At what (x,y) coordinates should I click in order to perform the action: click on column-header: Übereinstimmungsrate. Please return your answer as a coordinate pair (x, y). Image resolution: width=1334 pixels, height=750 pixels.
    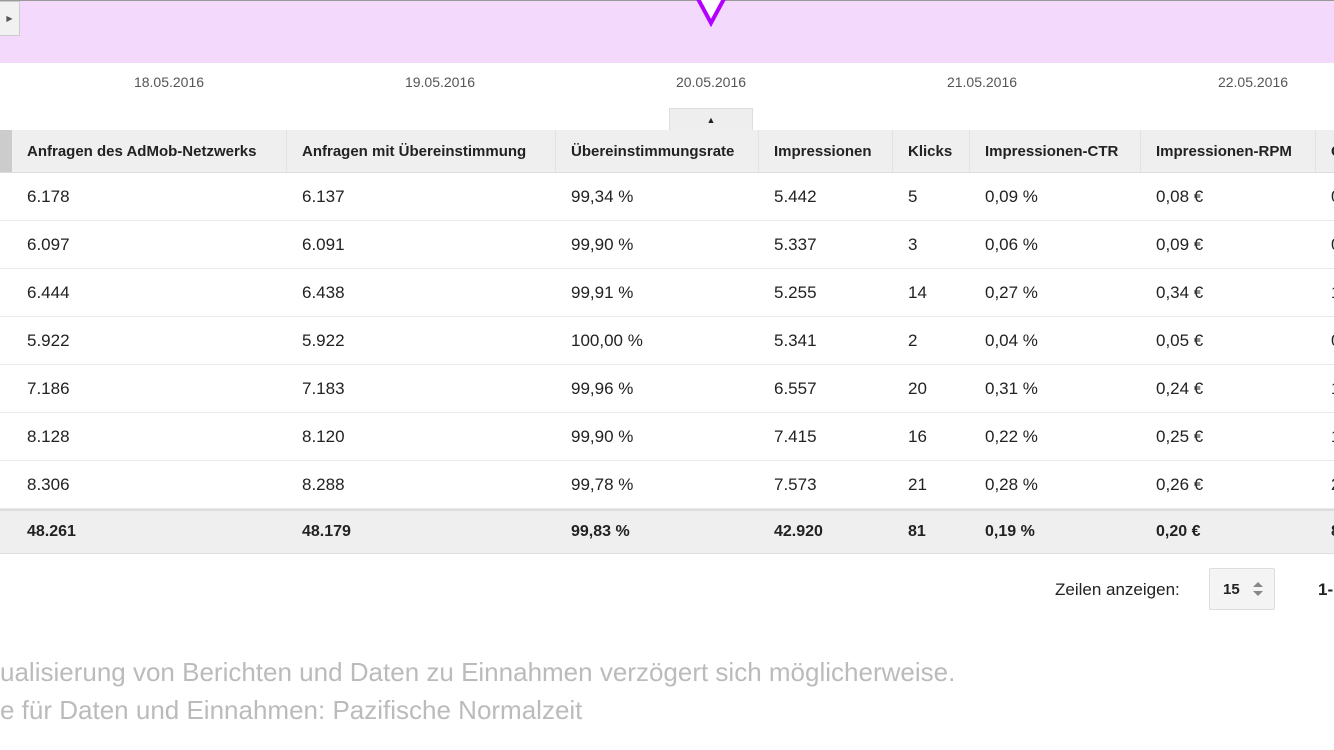
    Looking at the image, I should click on (657, 151).